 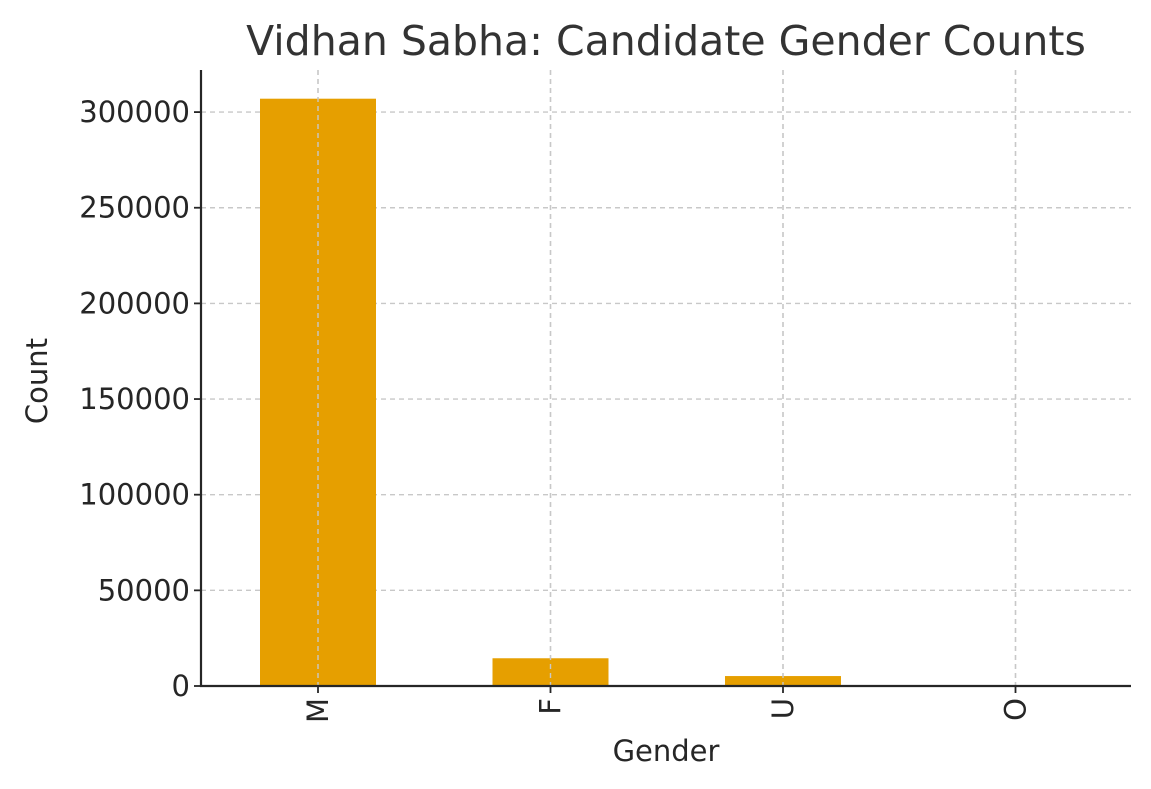 What do you see at coordinates (666, 41) in the screenshot?
I see `chart-title: Vidhan Sabha: Candidate Gender Counts` at bounding box center [666, 41].